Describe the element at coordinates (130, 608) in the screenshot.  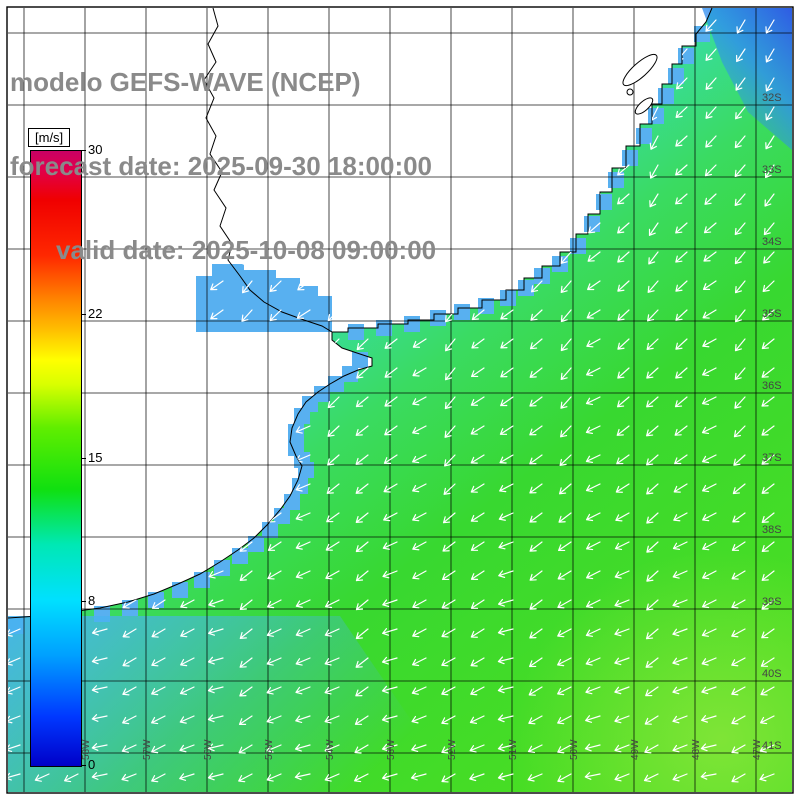
I see `shallow-cell` at that location.